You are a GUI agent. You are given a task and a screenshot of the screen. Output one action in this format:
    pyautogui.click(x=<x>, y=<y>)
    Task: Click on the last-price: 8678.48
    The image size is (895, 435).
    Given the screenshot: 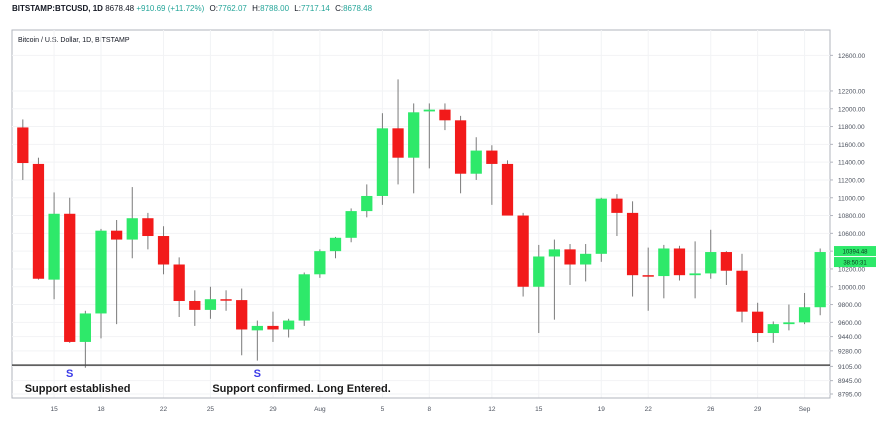 What is the action you would take?
    pyautogui.click(x=120, y=8)
    